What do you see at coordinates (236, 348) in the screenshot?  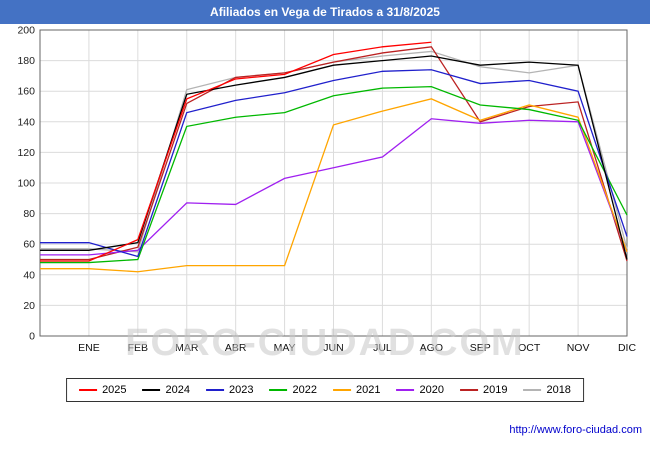 I see `svg-text: ABR` at bounding box center [236, 348].